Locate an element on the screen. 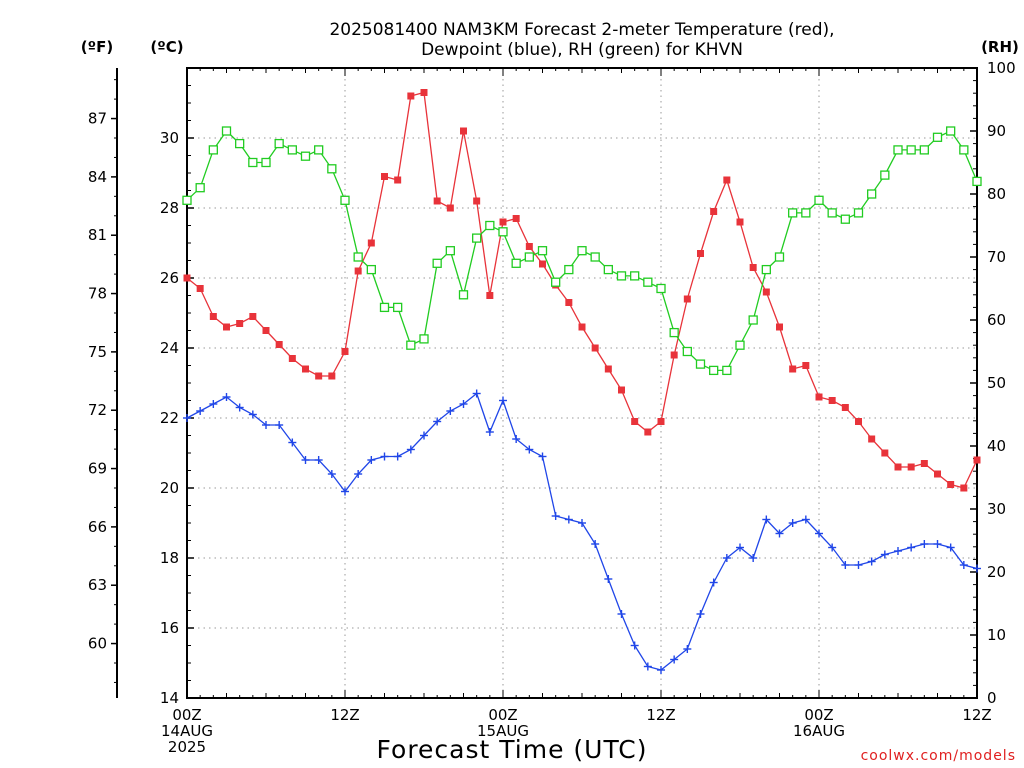 The image size is (1024, 768). rh-tick-label: 0 is located at coordinates (992, 698).